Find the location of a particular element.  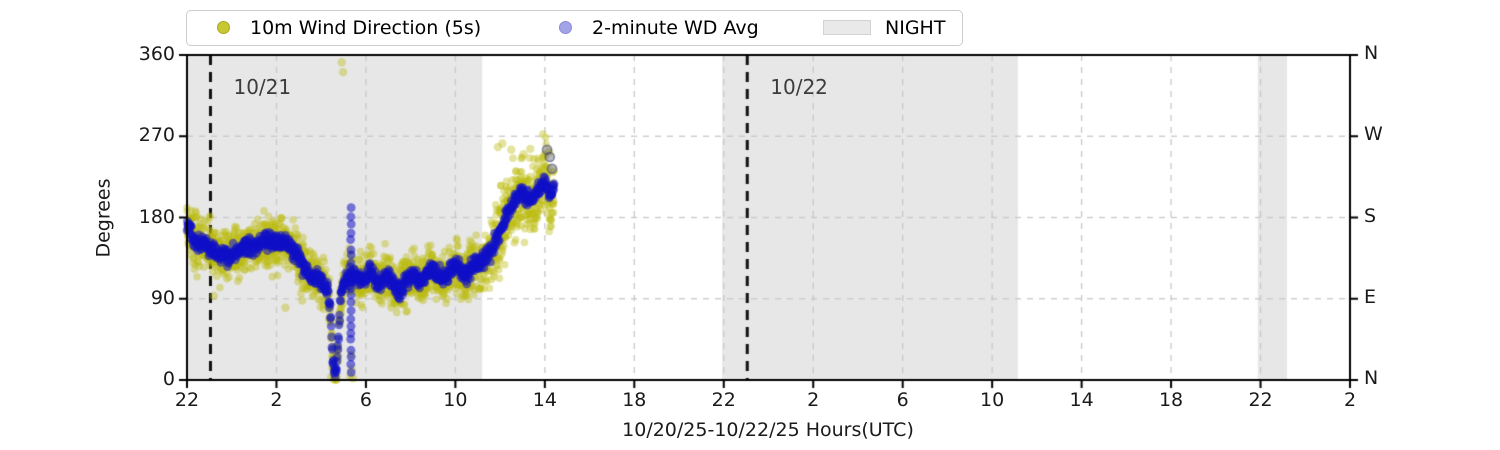

date-annotation: 10/21 is located at coordinates (262, 87).